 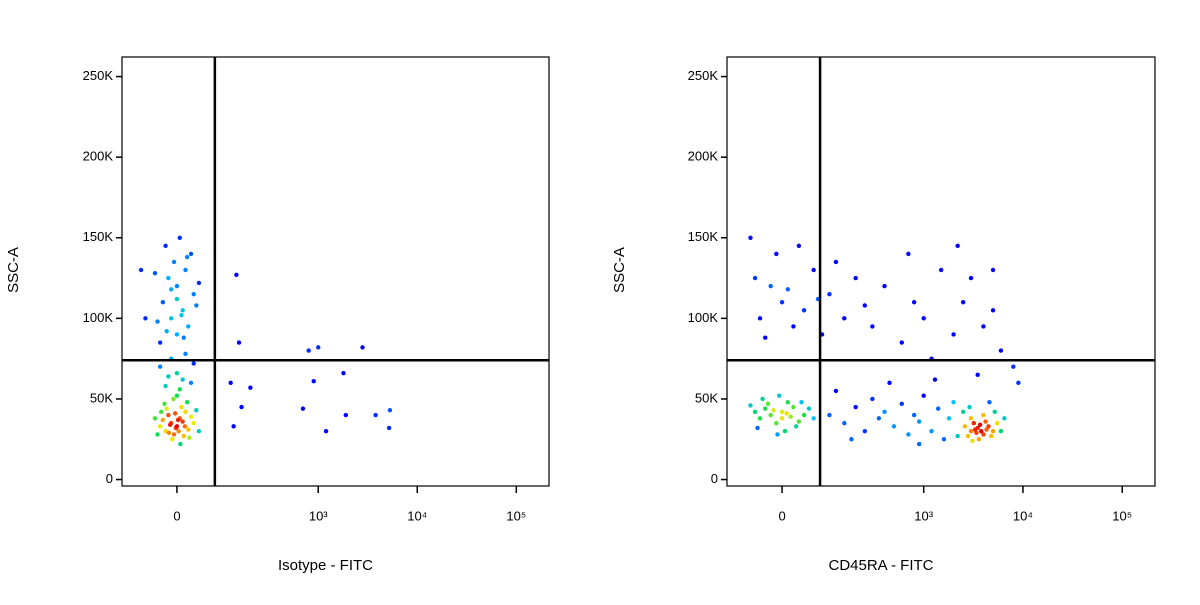 I want to click on x-tick-label: 10⁵, so click(x=1122, y=515).